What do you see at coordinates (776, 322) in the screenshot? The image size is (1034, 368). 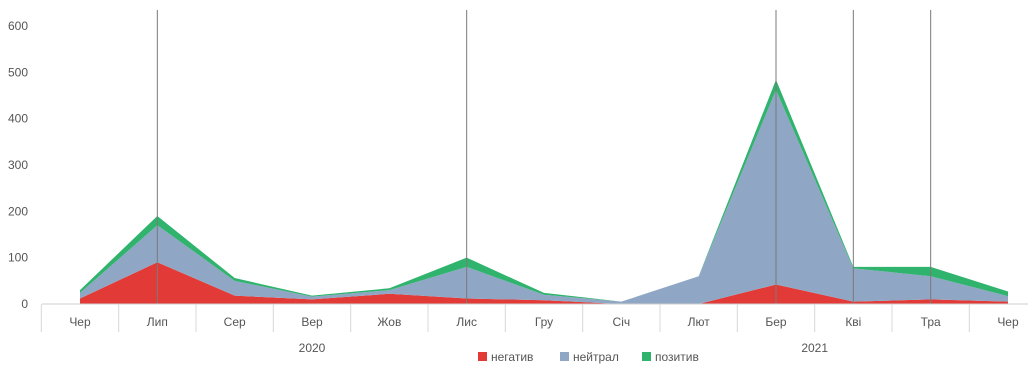 I see `x-tick-label: Бер` at bounding box center [776, 322].